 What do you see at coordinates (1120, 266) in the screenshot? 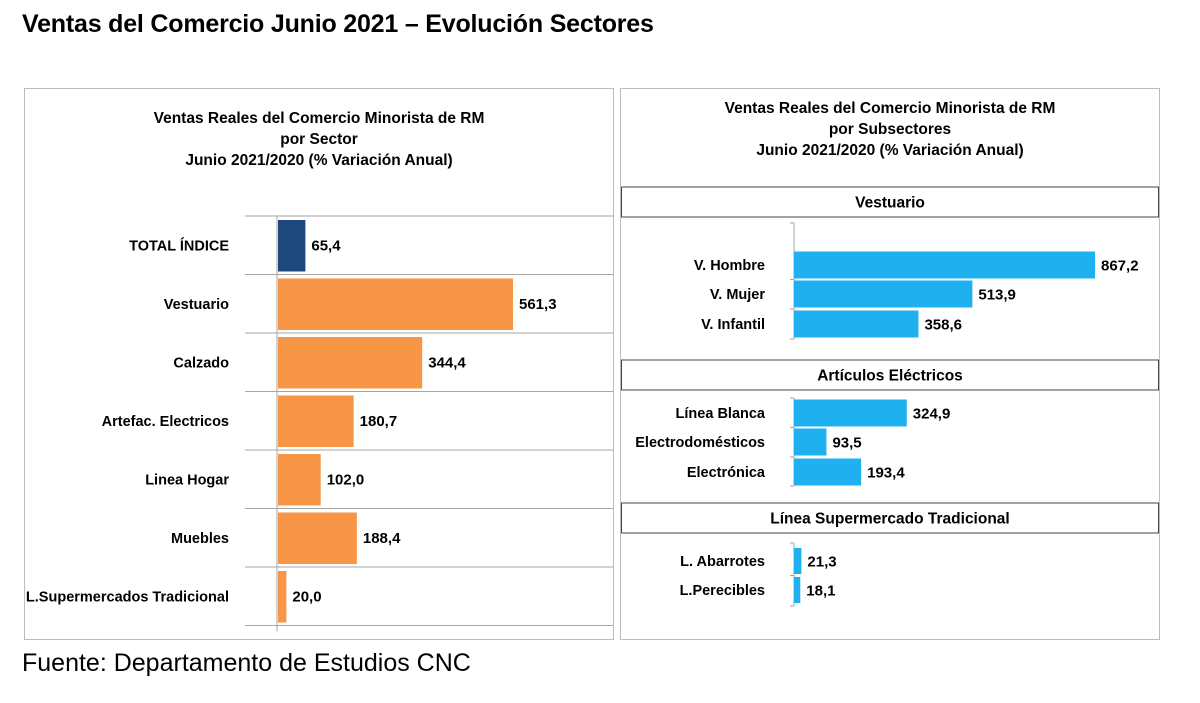
I see `subsector-value-label: 867,2` at bounding box center [1120, 266].